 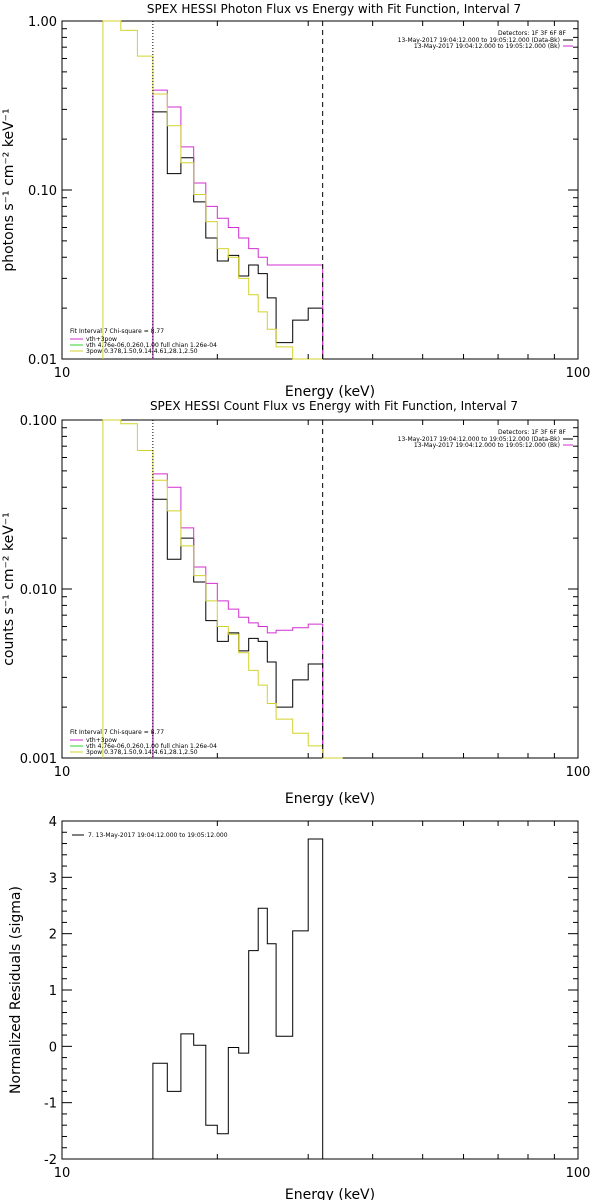 I want to click on photon-flux-series-1-line, so click(x=238, y=224).